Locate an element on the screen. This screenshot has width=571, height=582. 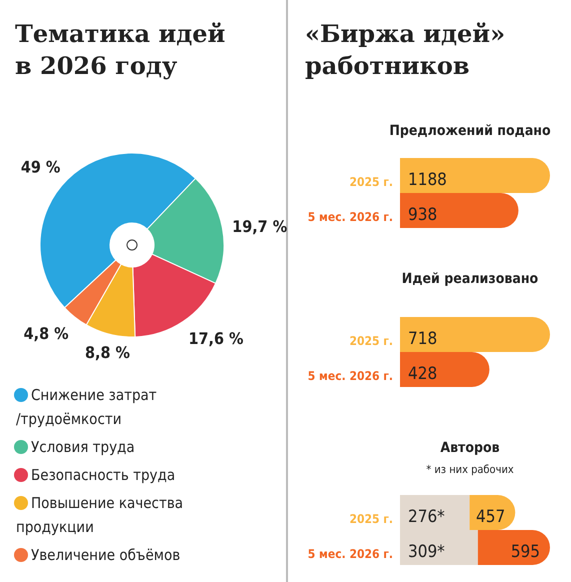
data-label: 49 % is located at coordinates (40, 166).